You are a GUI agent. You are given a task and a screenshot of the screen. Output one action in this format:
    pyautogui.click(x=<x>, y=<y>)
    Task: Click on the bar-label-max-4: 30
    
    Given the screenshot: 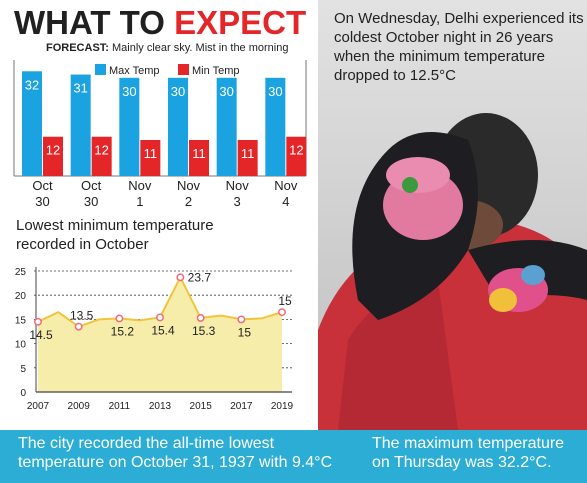 What is the action you would take?
    pyautogui.click(x=226, y=91)
    